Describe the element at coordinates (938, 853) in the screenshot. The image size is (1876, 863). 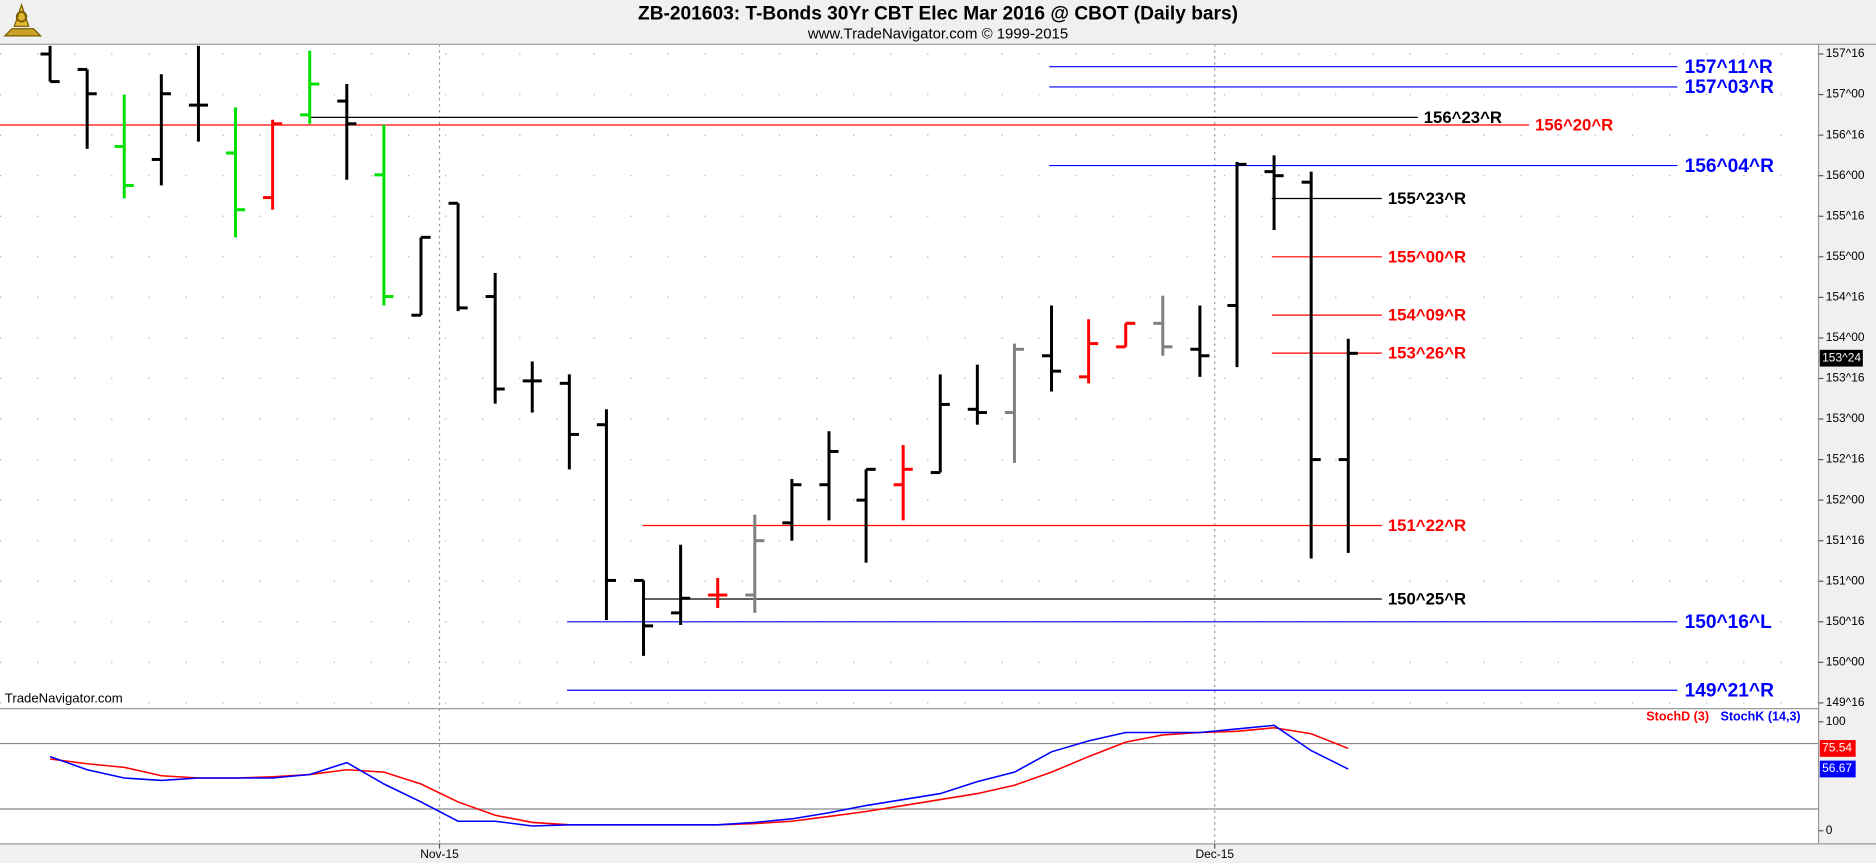
I see `date-axis-panel` at that location.